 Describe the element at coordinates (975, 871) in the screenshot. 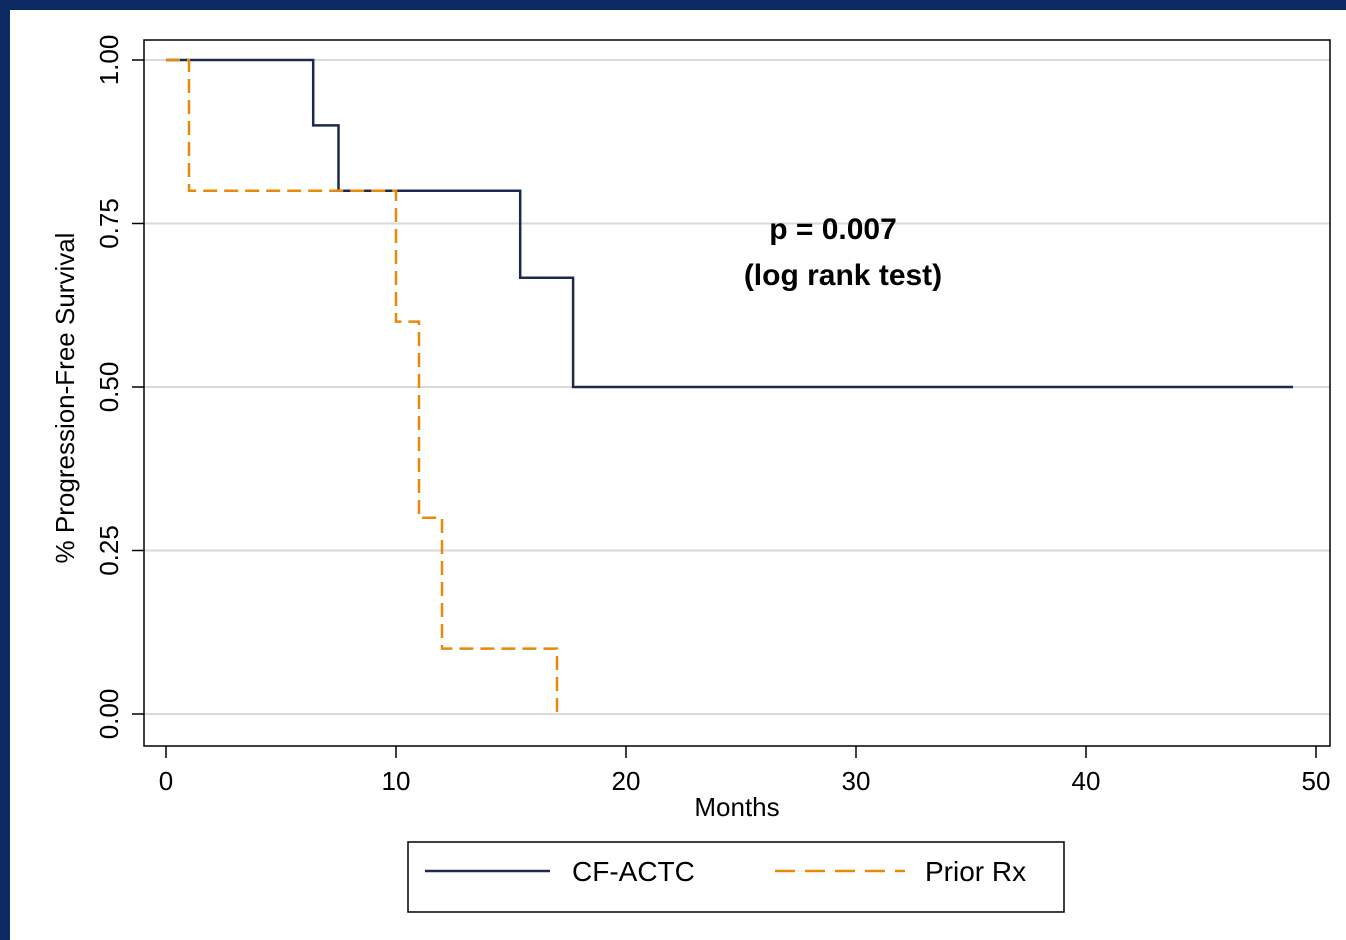

I see `legend-label-prior-rx: Prior Rx` at that location.